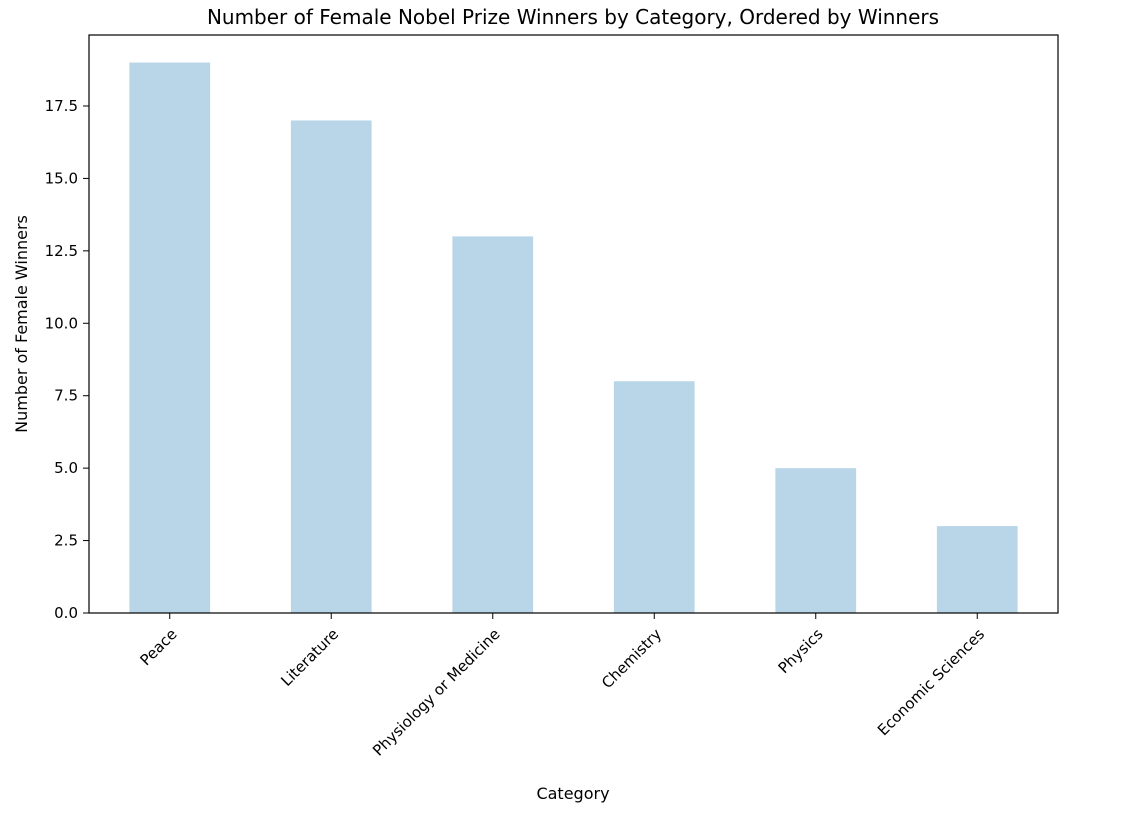 This screenshot has width=1122, height=819. Describe the element at coordinates (654, 497) in the screenshot. I see `bar-chemistry` at that location.